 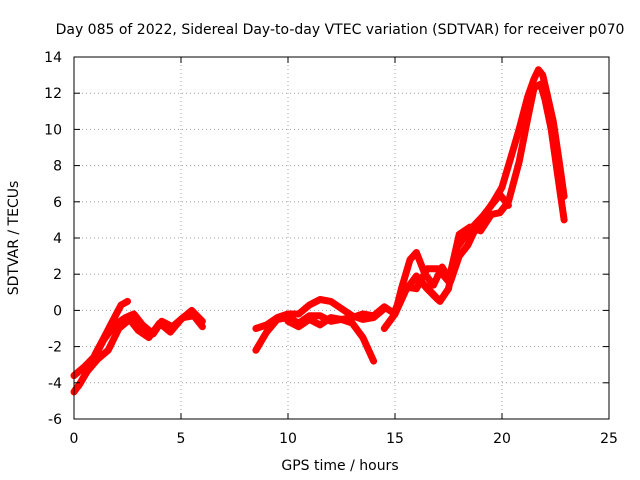 What do you see at coordinates (53, 130) in the screenshot?
I see `y-tick-label: 10` at bounding box center [53, 130].